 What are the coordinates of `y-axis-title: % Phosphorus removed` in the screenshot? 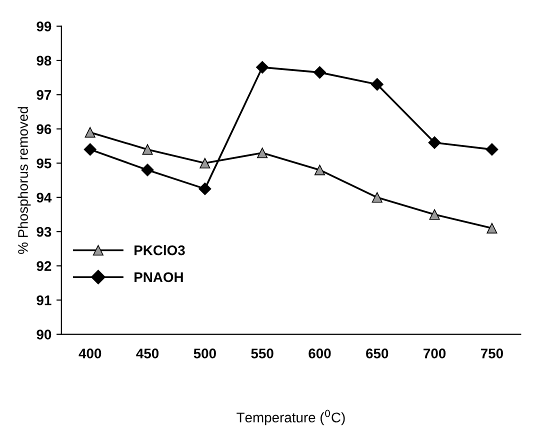 It's located at (24, 180).